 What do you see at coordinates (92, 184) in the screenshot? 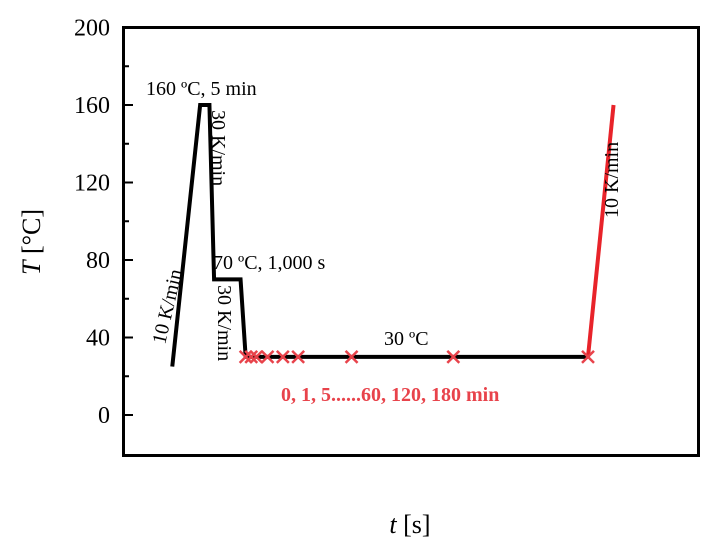
I see `y-tick-label: 120` at bounding box center [92, 184].